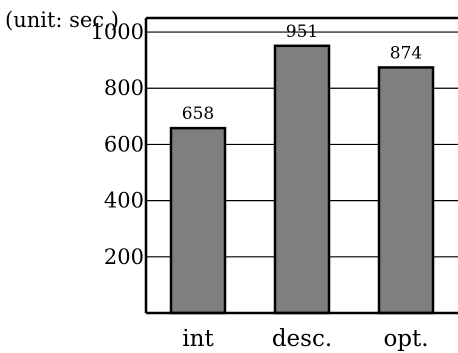 Image resolution: width=458 pixels, height=353 pixels. I want to click on x-tick-label: opt., so click(405, 339).